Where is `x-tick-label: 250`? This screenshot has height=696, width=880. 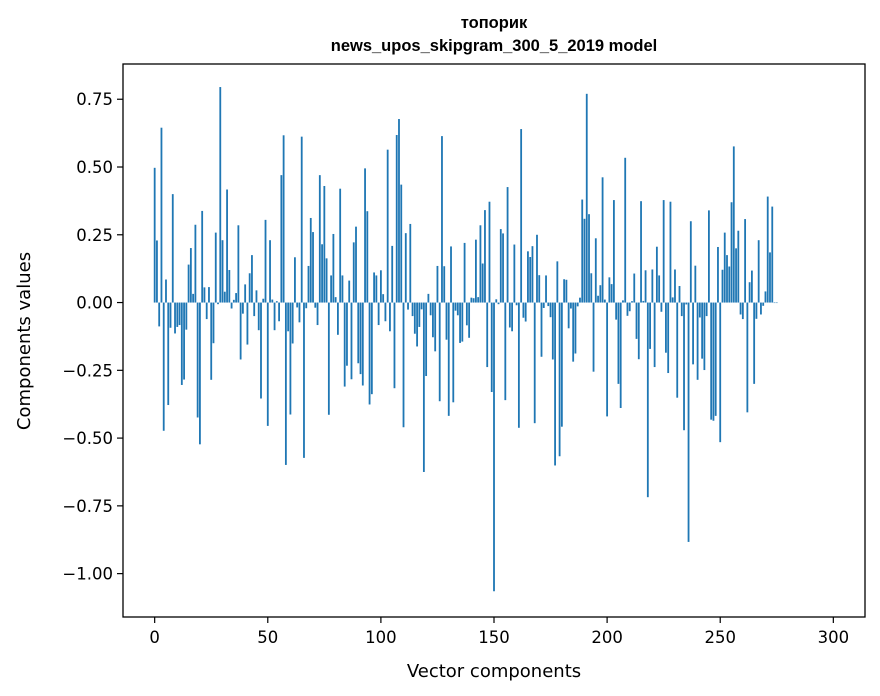
x-tick-label: 250 is located at coordinates (720, 637).